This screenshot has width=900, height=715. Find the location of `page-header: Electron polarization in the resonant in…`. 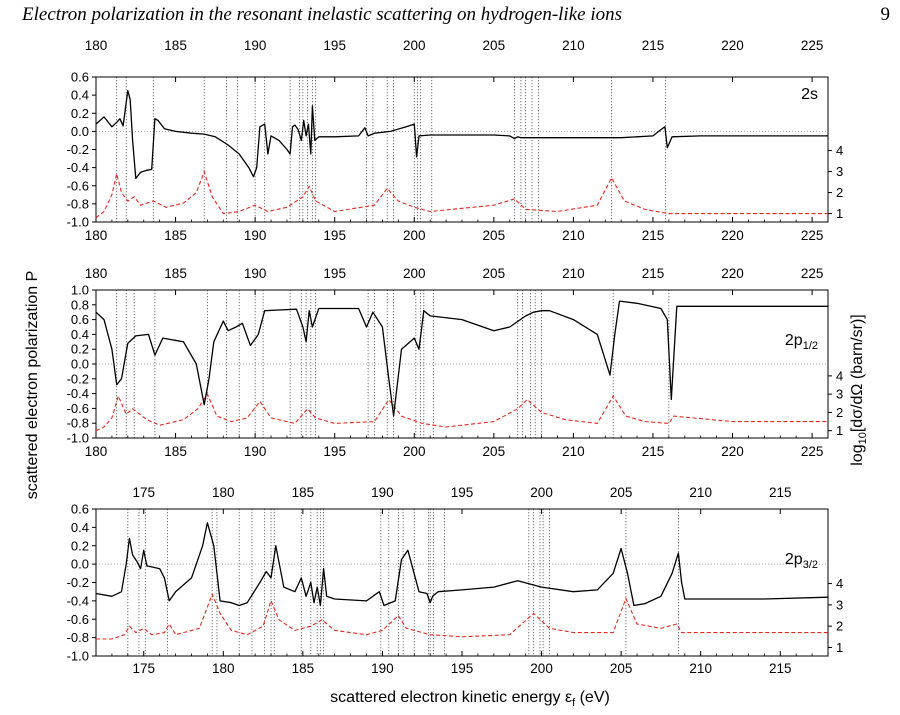

page-header: Electron polarization in the resonant in… is located at coordinates (450, 17).